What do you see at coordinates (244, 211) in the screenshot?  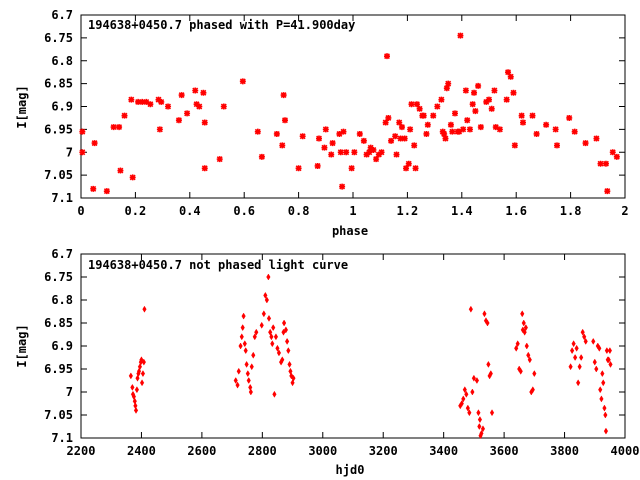 I see `x-tick-label: 0.6` at bounding box center [244, 211].